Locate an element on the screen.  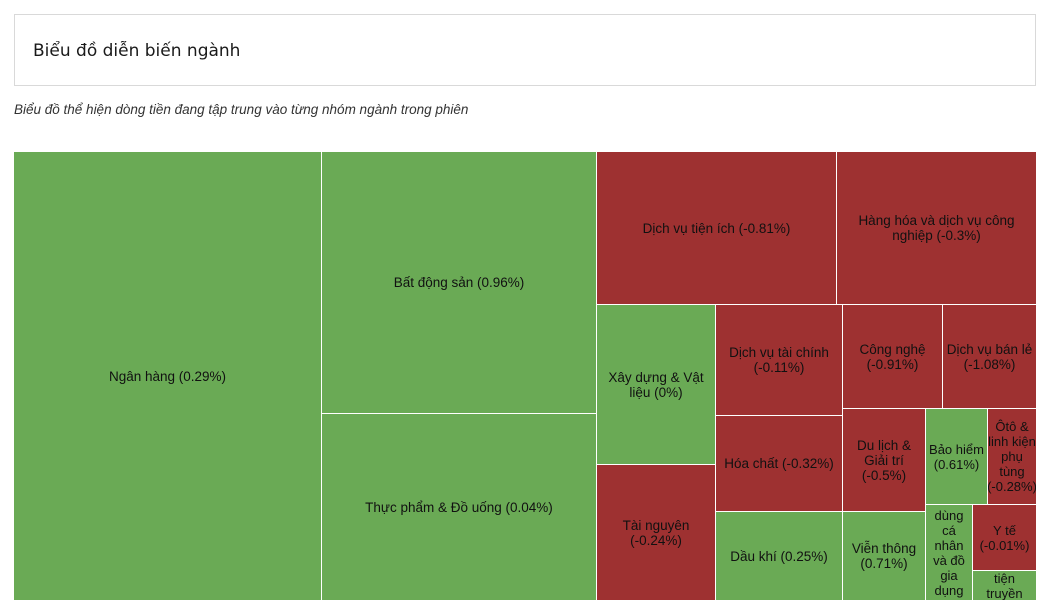
treemap-tile-label: Ôtô & linh kiện phụ tùng (-0.28%) is located at coordinates (1012, 456).